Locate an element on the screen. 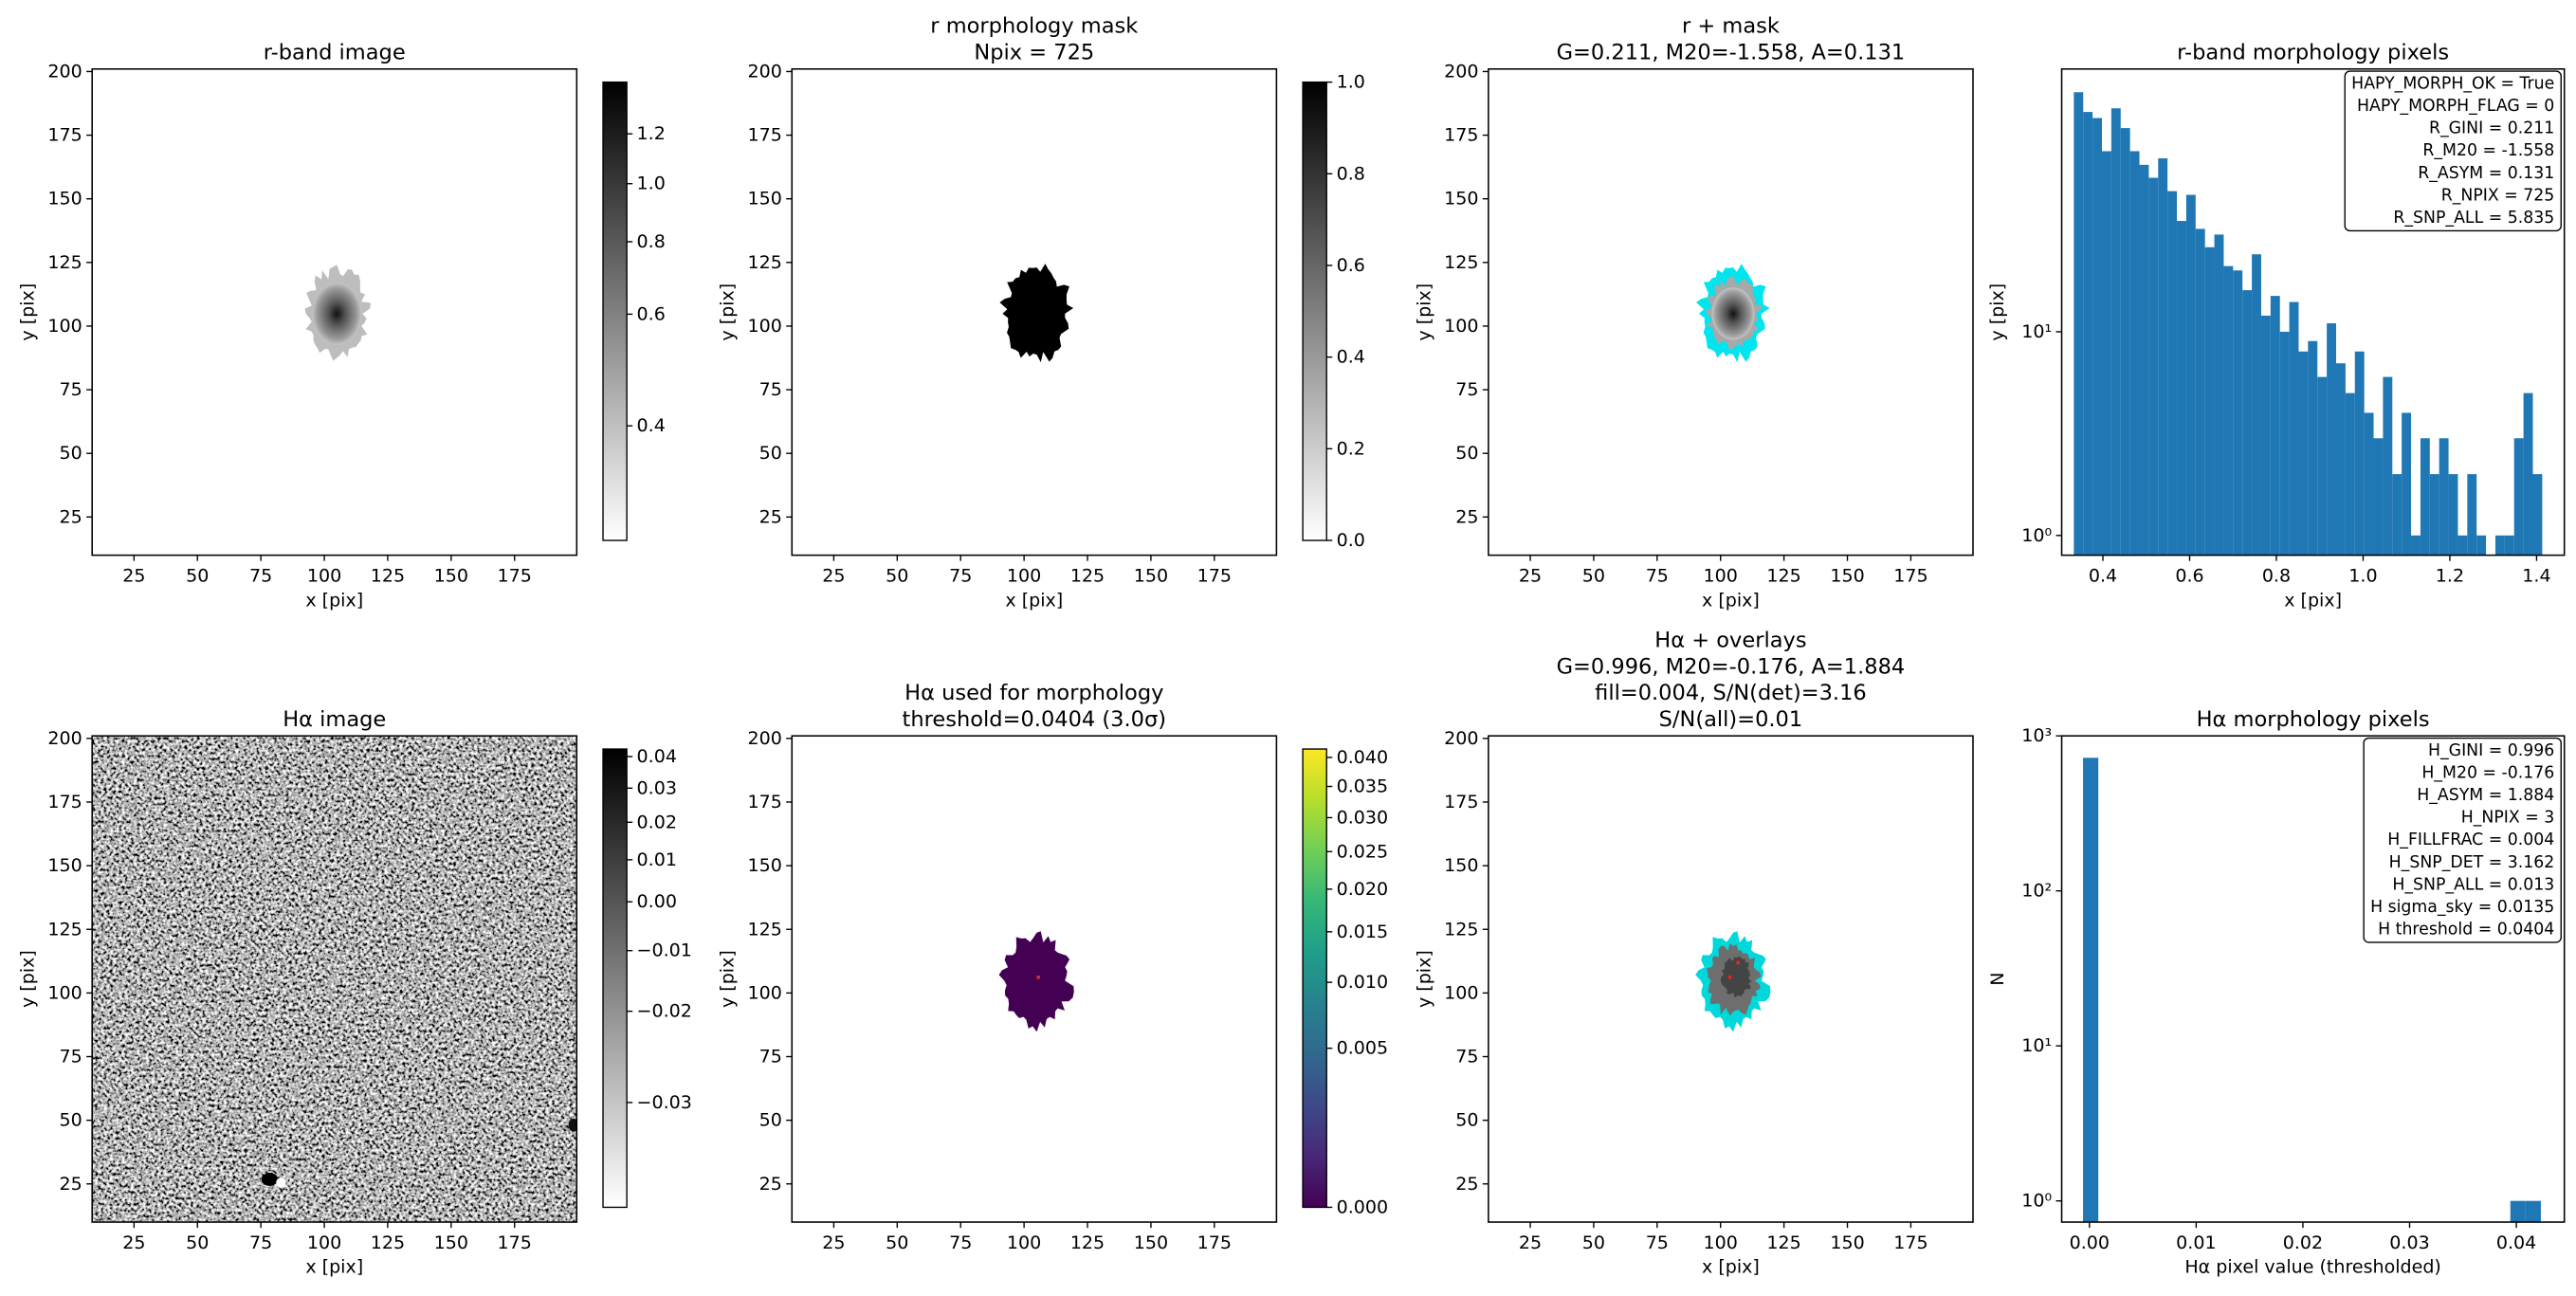  x-tick-label: 100 is located at coordinates (324, 576).